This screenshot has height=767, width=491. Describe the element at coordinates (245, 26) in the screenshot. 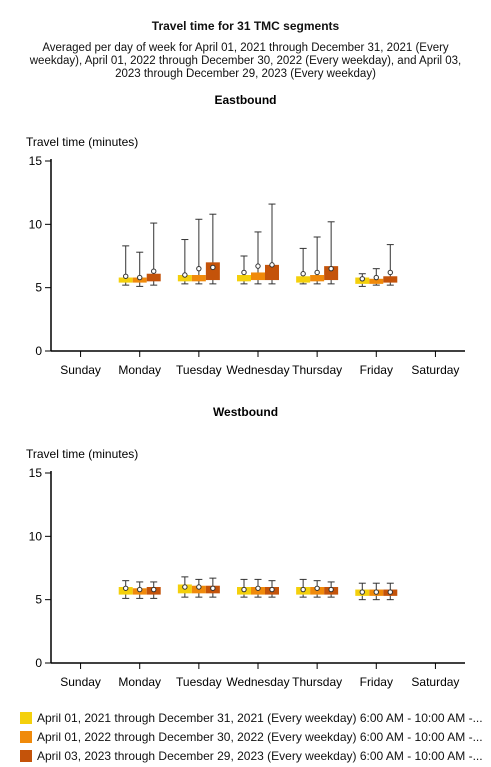

I see `chart-title: Travel time for 31 TMC segments` at that location.